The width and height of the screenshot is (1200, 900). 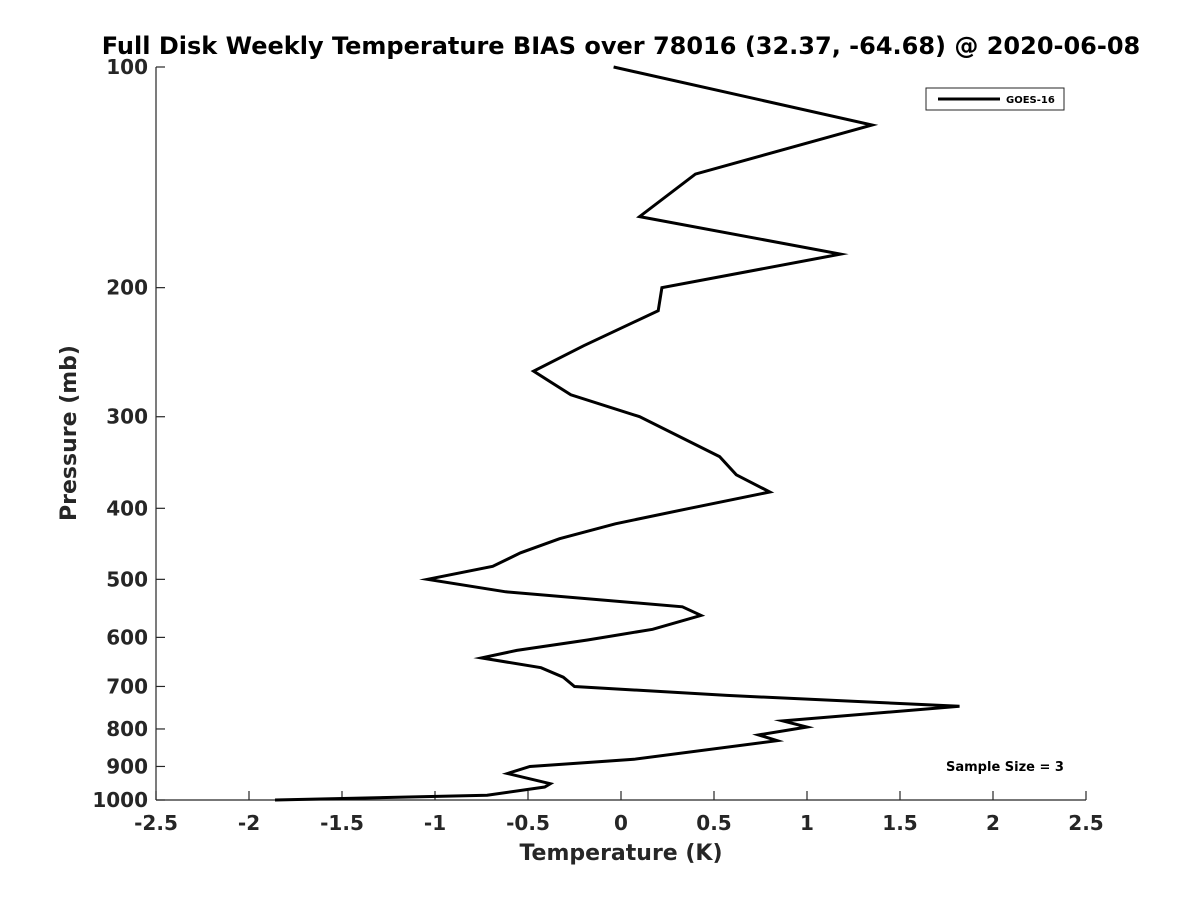 I want to click on x-axis-label: Temperature (K), so click(x=620, y=853).